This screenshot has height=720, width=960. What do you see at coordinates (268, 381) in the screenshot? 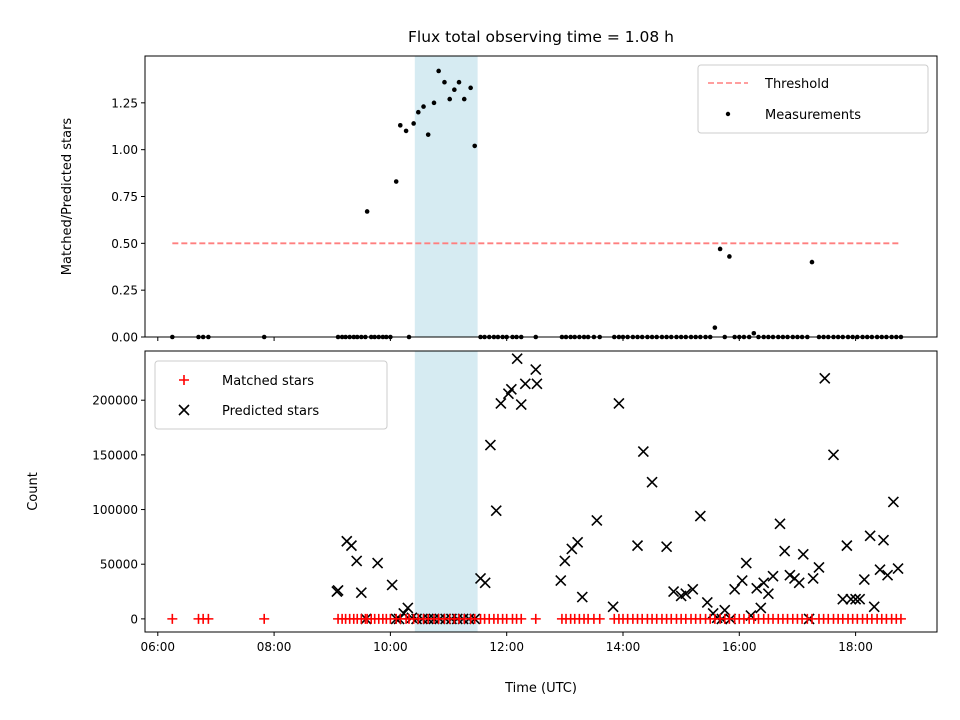
I see `matched-stars-legend-label: Matched stars` at bounding box center [268, 381].